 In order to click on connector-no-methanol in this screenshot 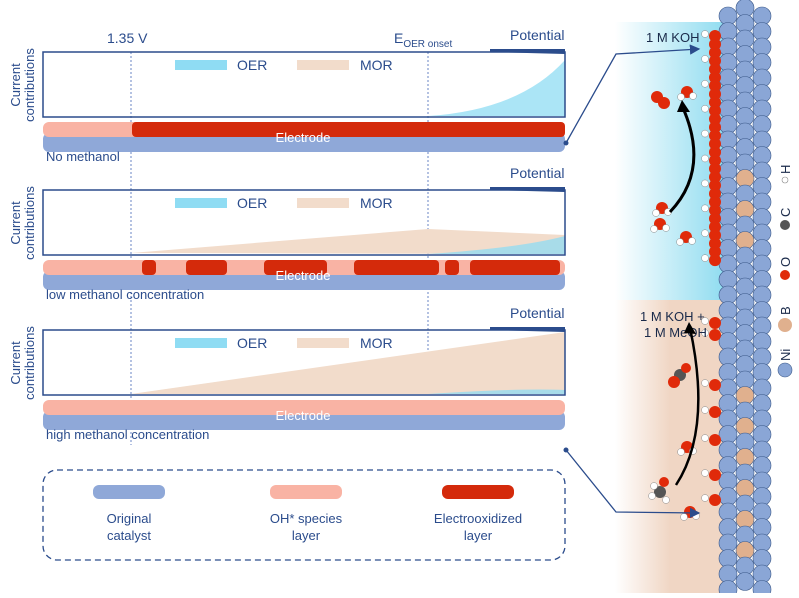, I will do `click(633, 94)`.